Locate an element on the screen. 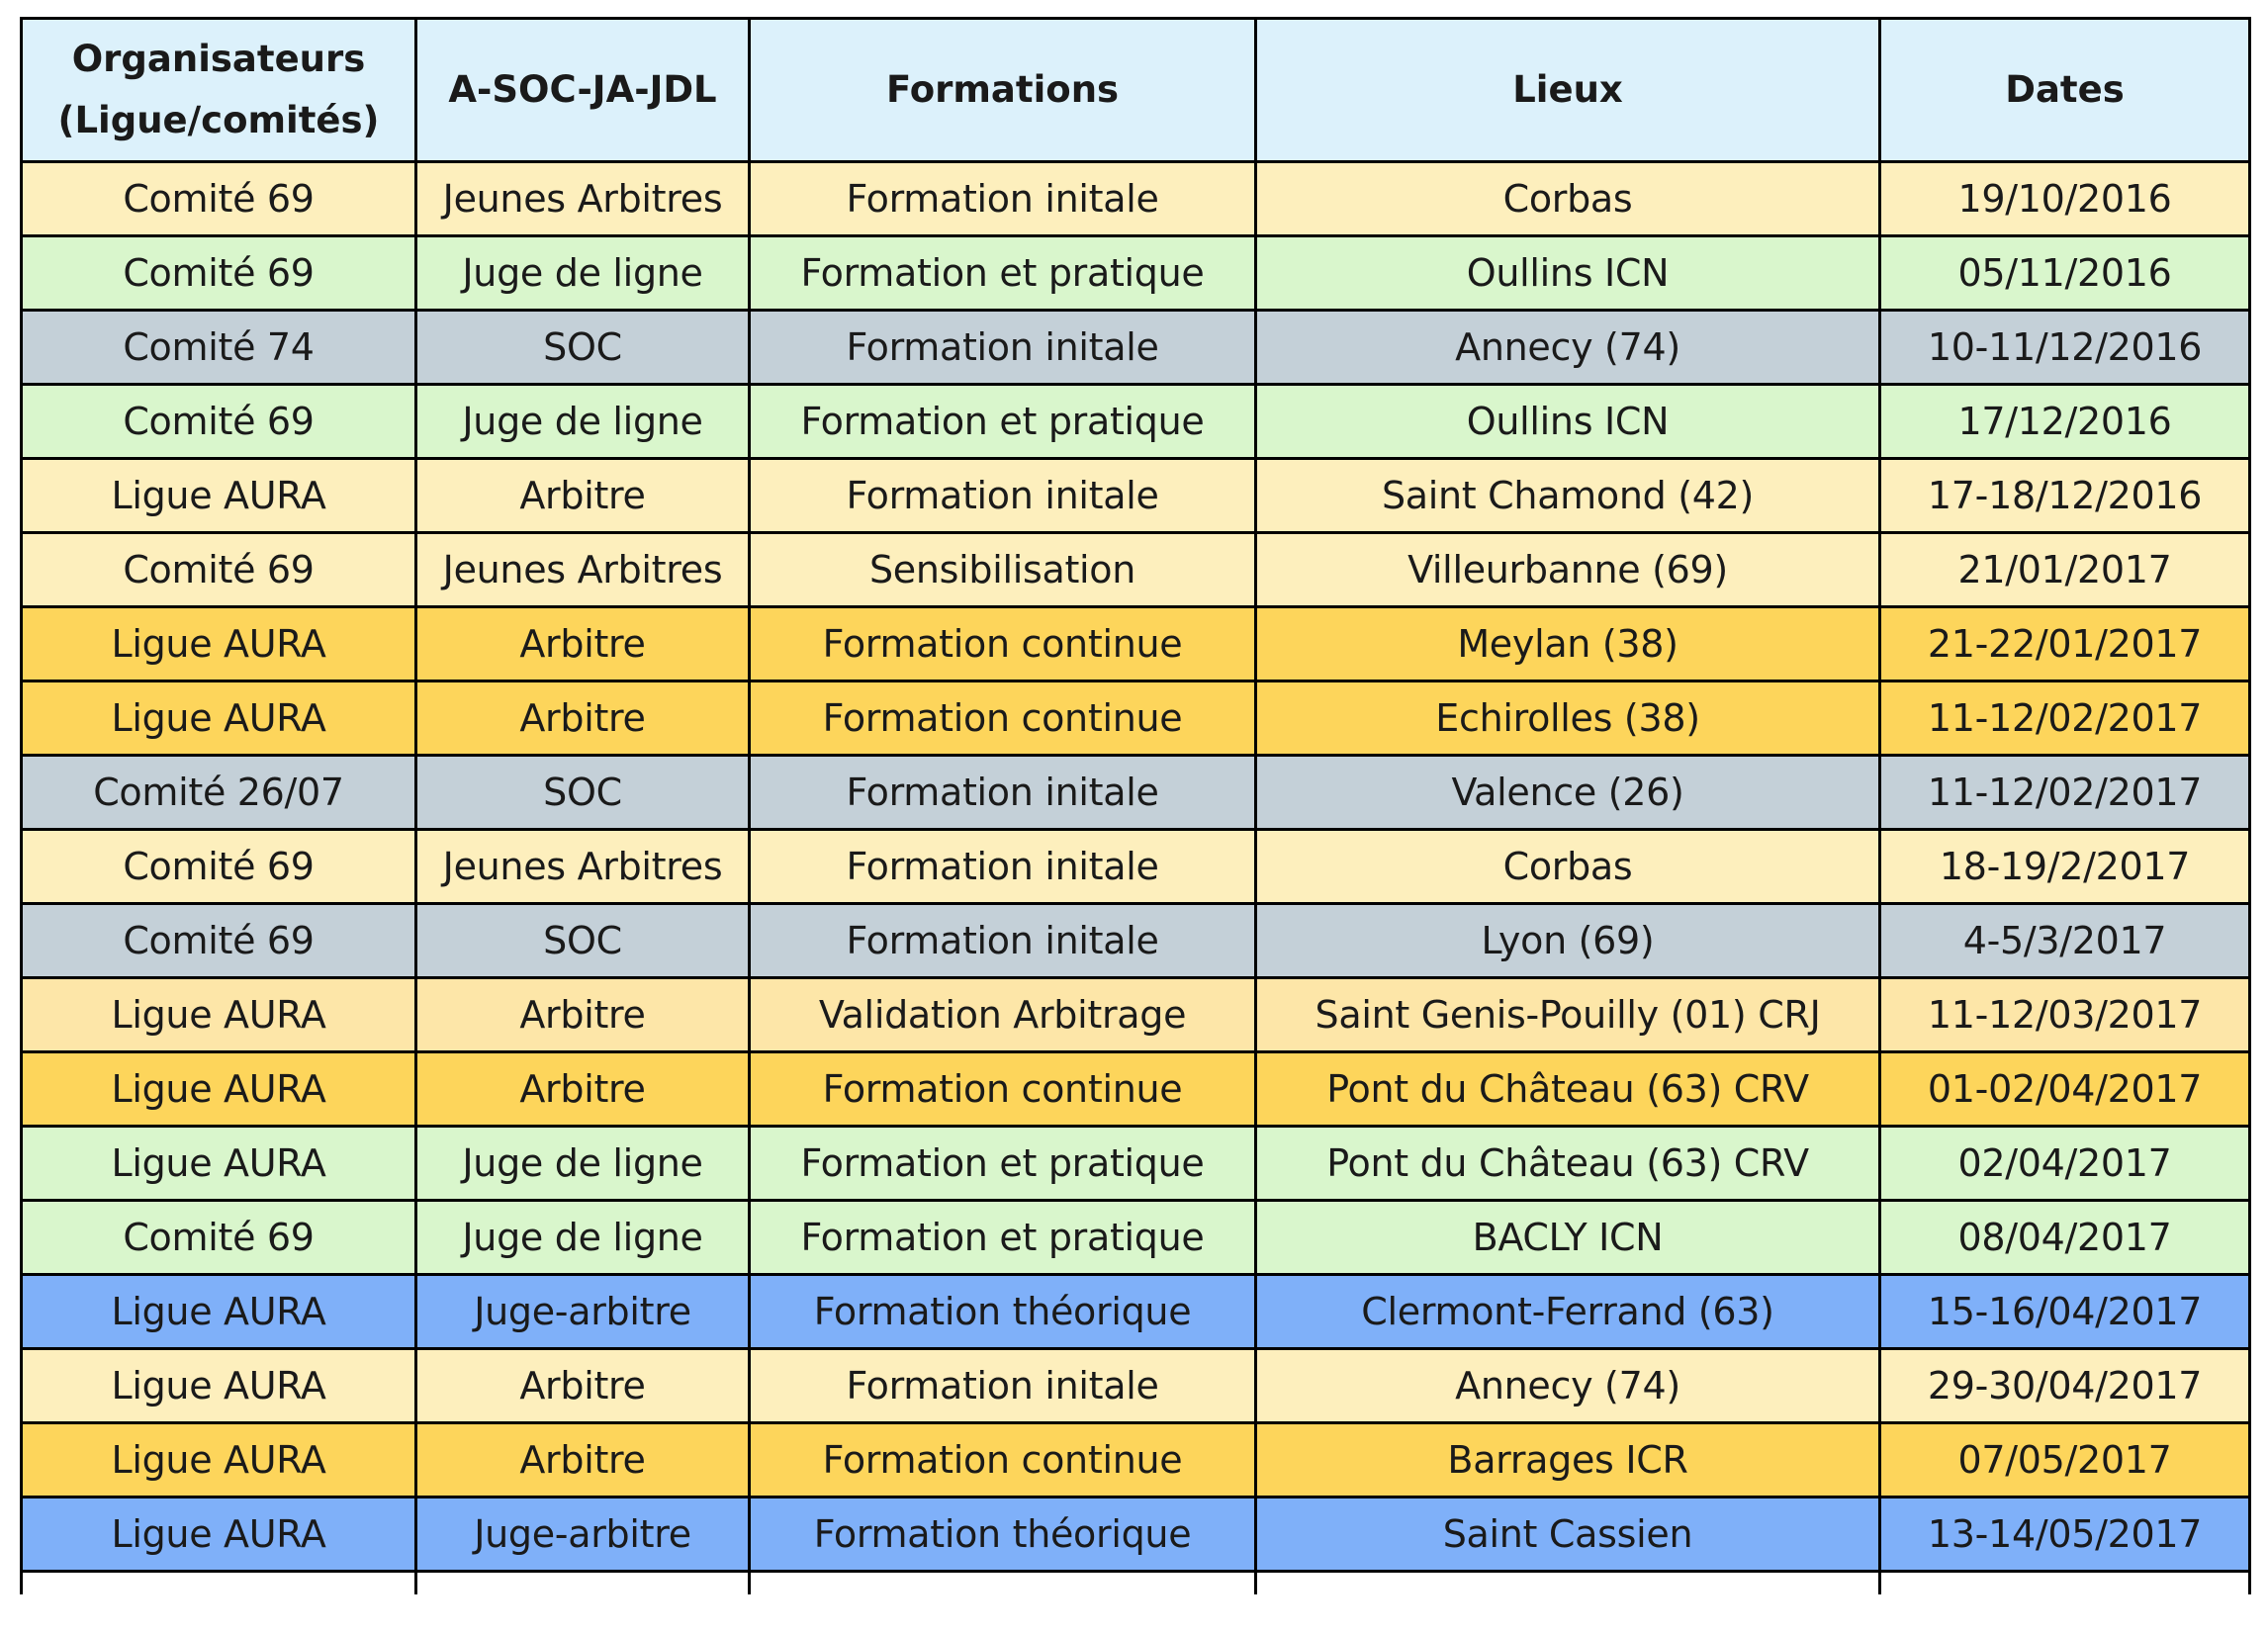  cell-date: 02/04/2017 is located at coordinates (2064, 1164).